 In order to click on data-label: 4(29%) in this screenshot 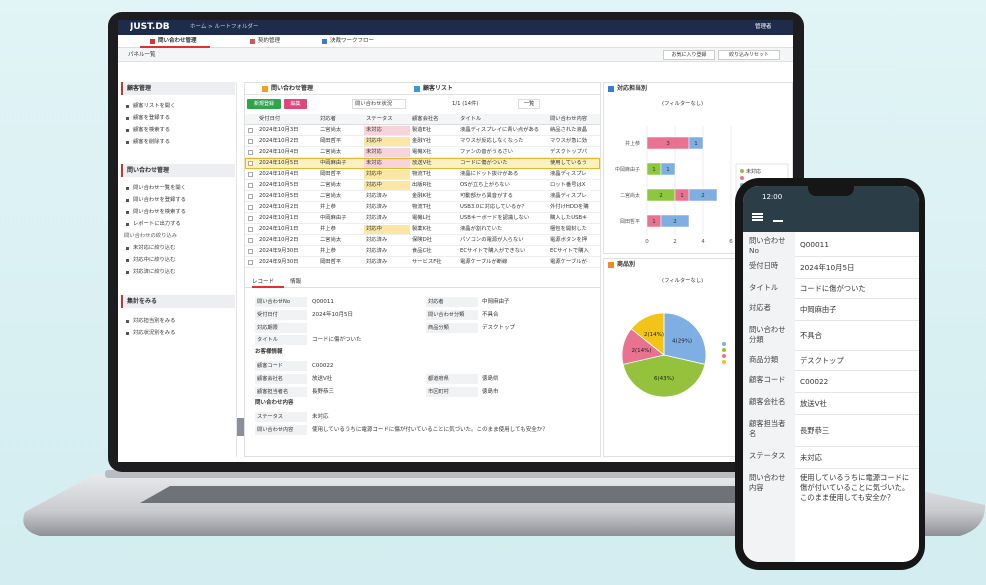, I will do `click(682, 342)`.